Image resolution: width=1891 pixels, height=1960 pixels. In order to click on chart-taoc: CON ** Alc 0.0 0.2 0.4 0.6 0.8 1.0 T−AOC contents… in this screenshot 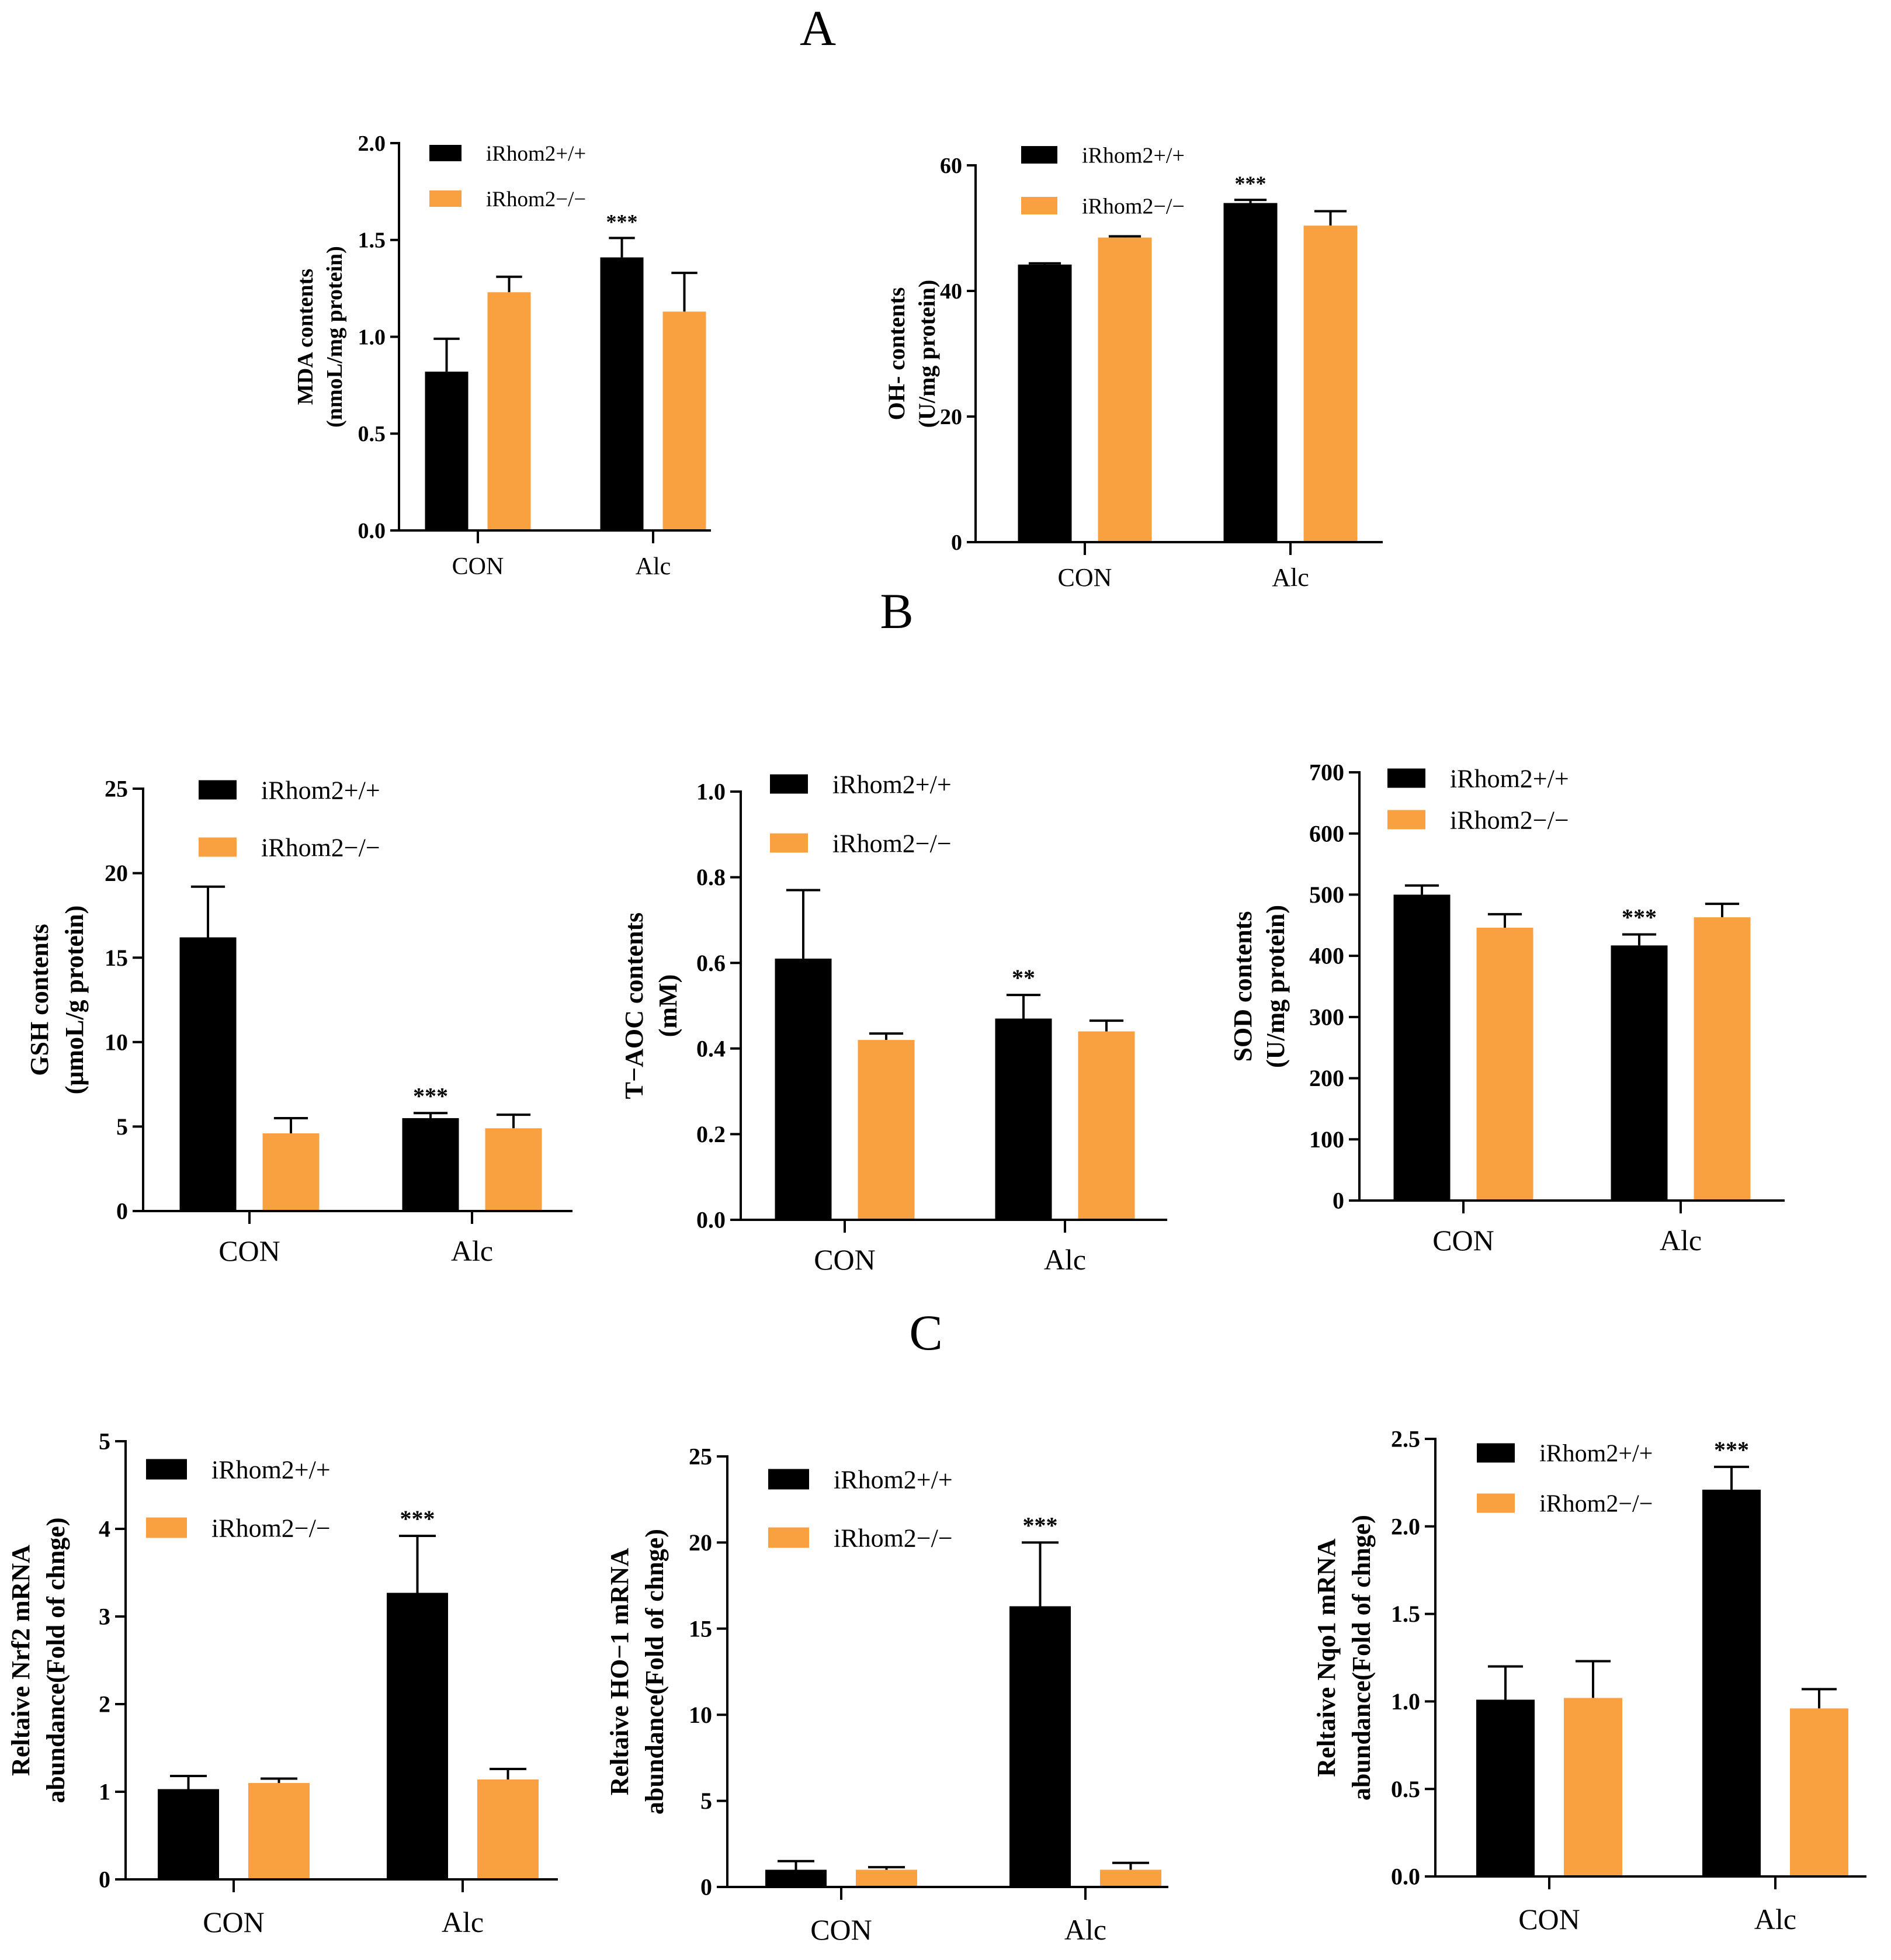, I will do `click(894, 1023)`.